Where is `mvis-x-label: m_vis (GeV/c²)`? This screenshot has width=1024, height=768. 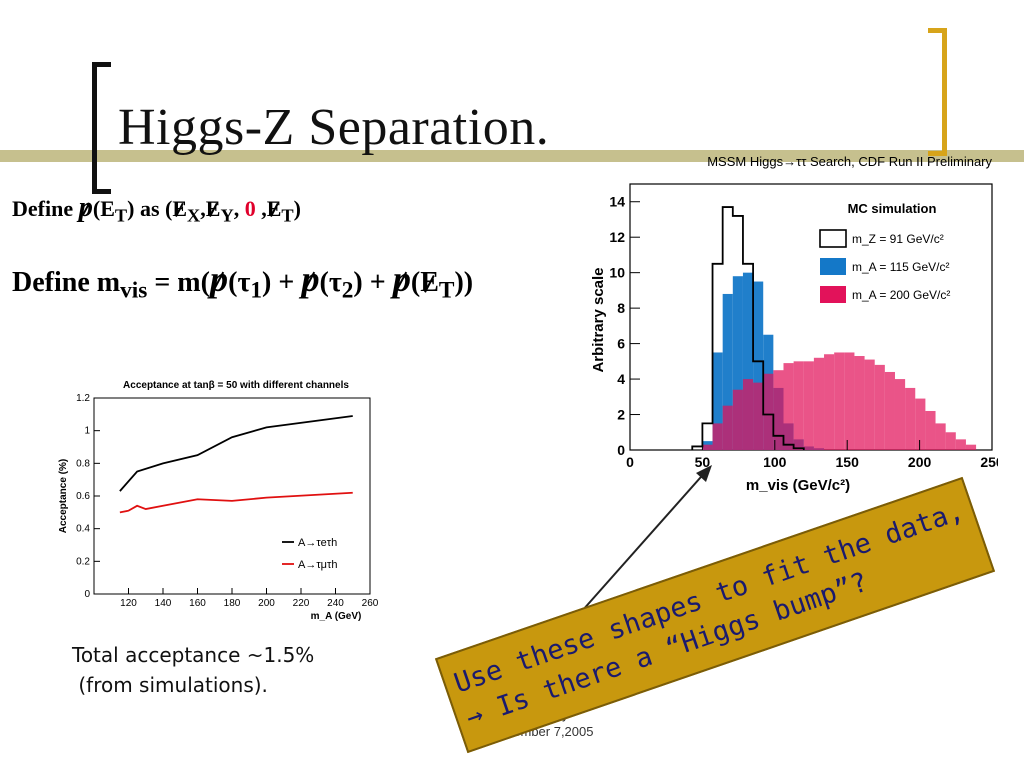 mvis-x-label: m_vis (GeV/c²) is located at coordinates (798, 485).